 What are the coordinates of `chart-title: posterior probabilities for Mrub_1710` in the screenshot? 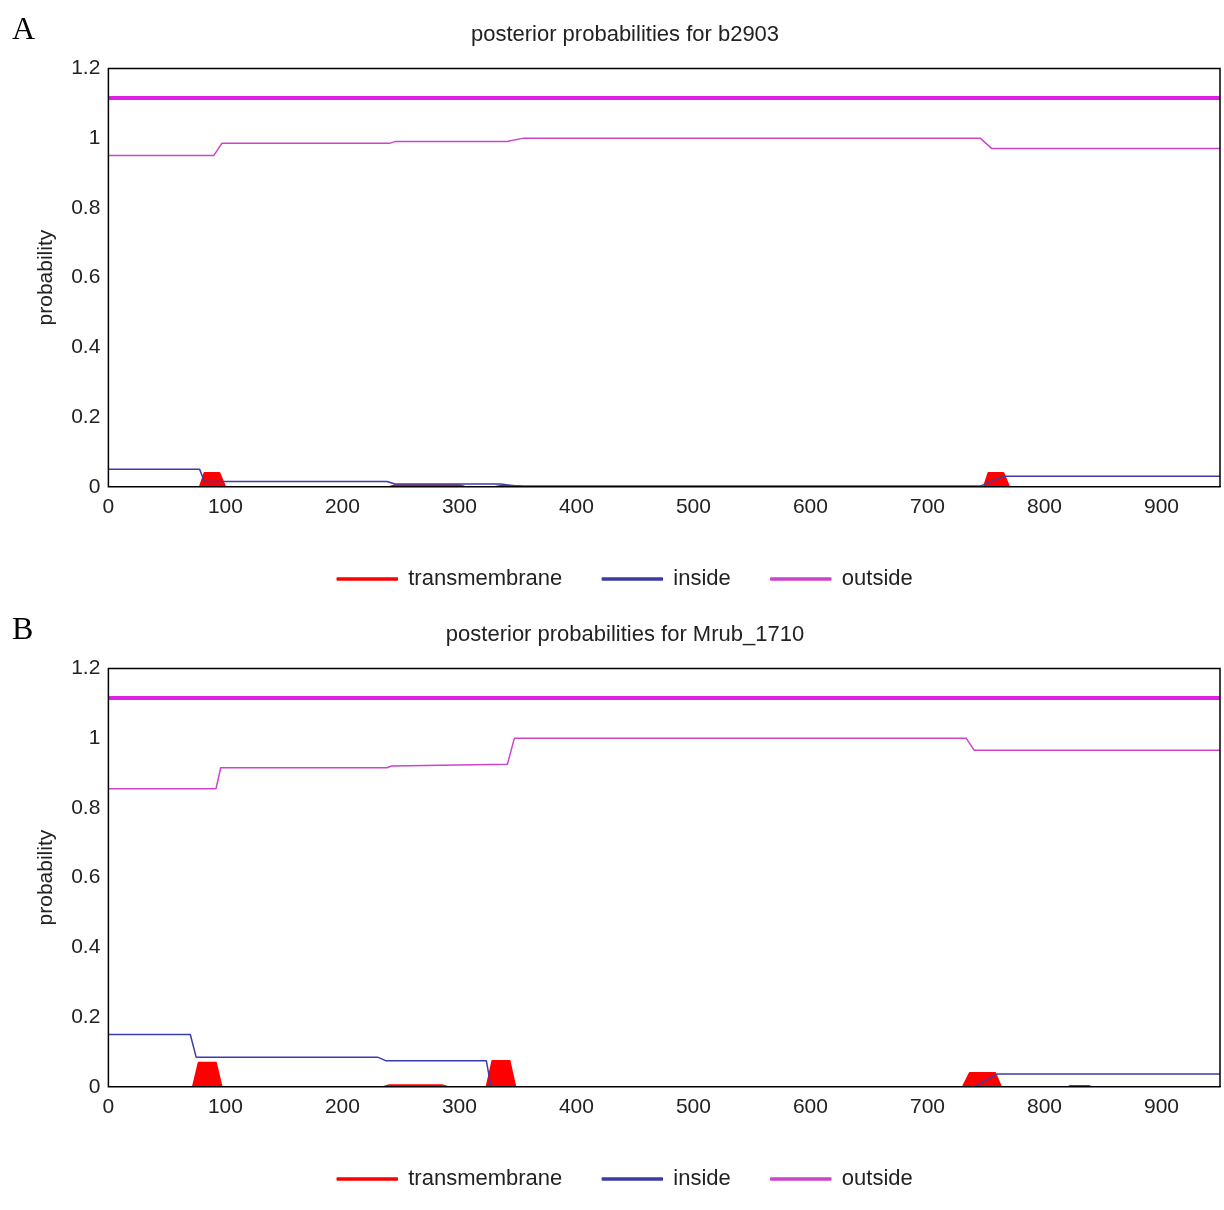 It's located at (625, 634).